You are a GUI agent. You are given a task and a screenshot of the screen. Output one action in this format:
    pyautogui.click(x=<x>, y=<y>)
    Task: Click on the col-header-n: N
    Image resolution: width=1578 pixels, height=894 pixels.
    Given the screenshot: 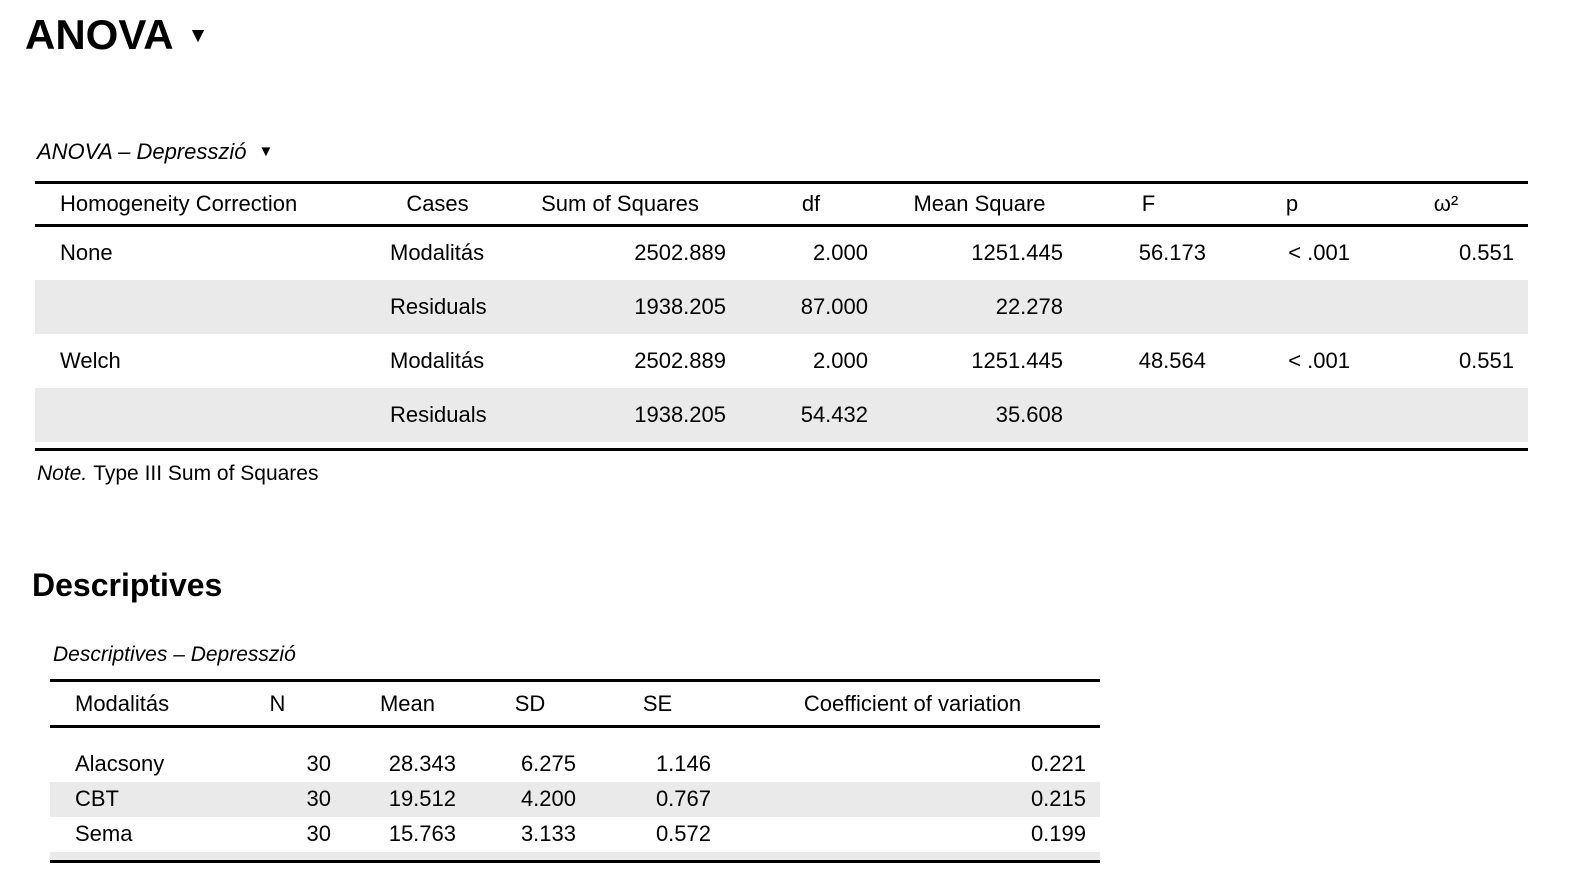 What is the action you would take?
    pyautogui.click(x=277, y=704)
    